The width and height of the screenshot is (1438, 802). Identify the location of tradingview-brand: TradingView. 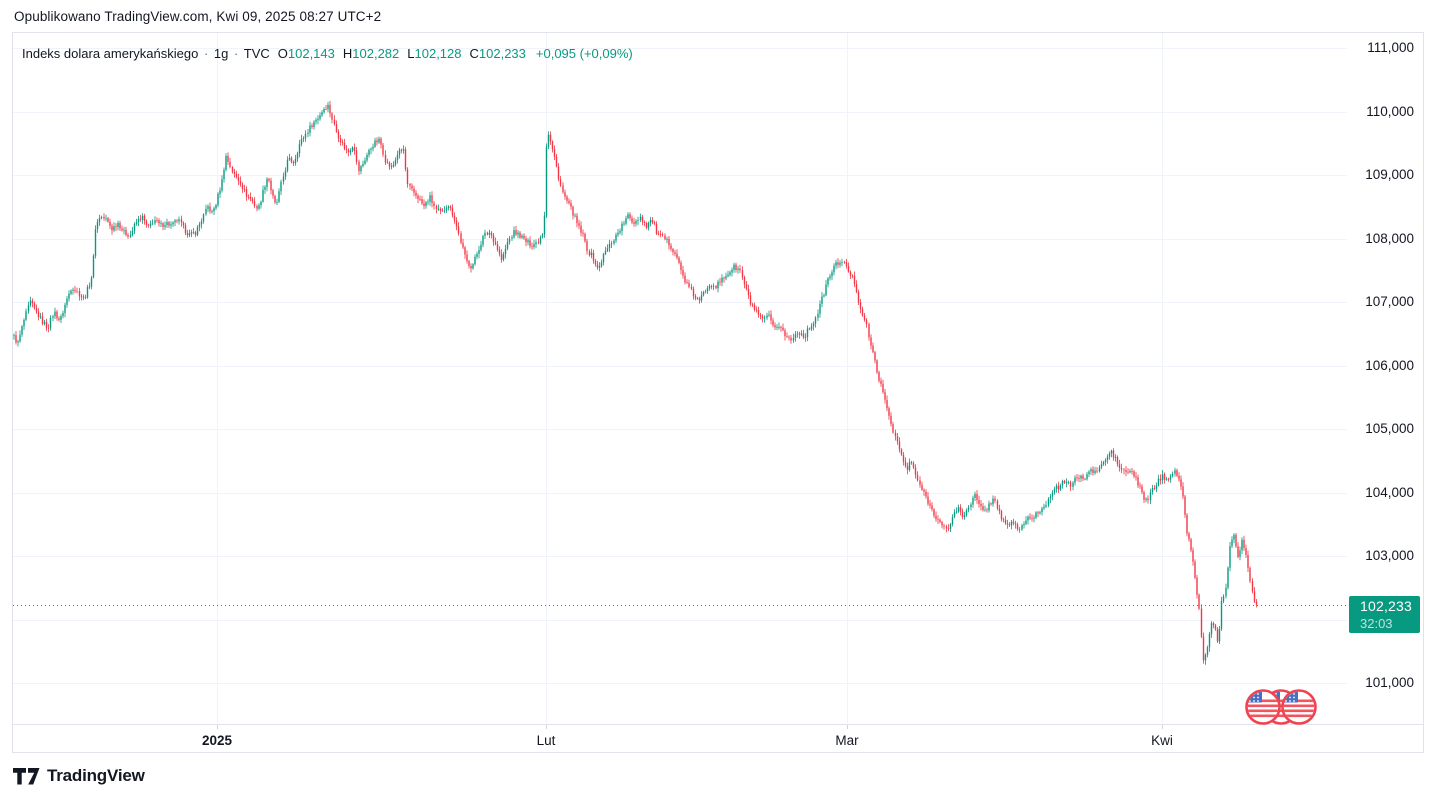
(79, 776).